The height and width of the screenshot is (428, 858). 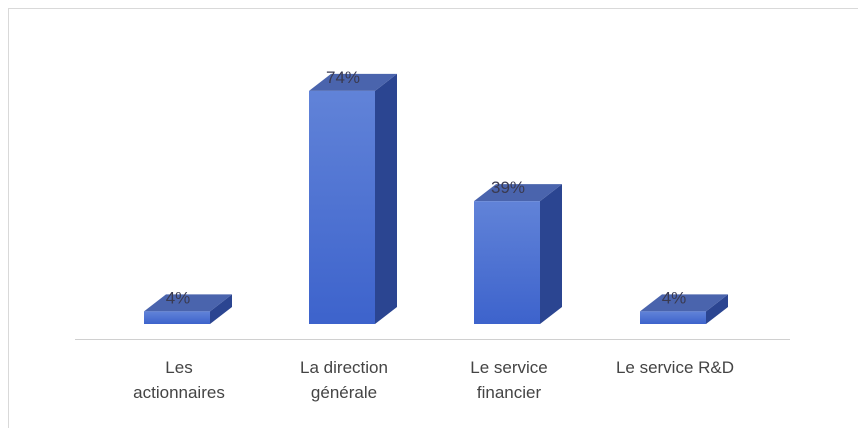 What do you see at coordinates (179, 380) in the screenshot?
I see `x-tick-label: Les actionnaires` at bounding box center [179, 380].